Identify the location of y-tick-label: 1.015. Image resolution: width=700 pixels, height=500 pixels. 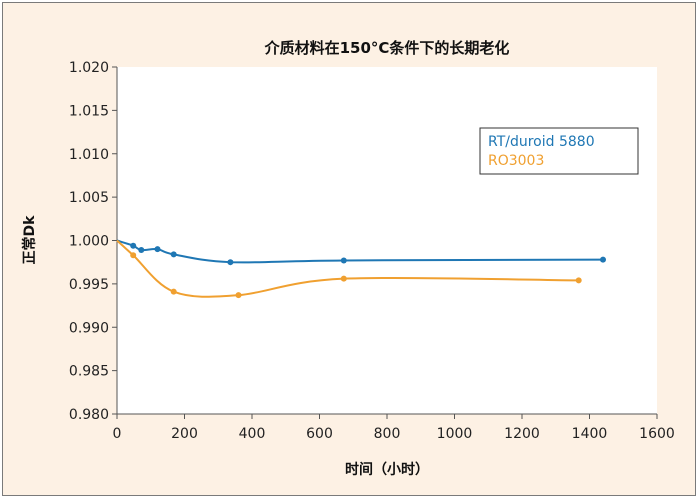
(89, 111).